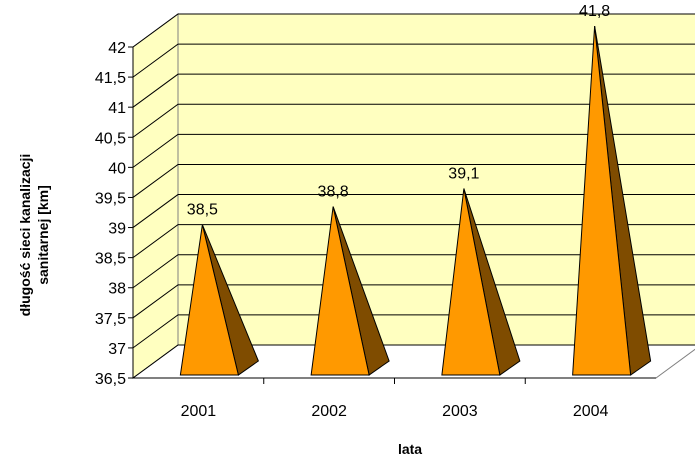 Image resolution: width=695 pixels, height=458 pixels. Describe the element at coordinates (395, 411) in the screenshot. I see `x-axis-categories: 2001 2002 2003 2004` at that location.